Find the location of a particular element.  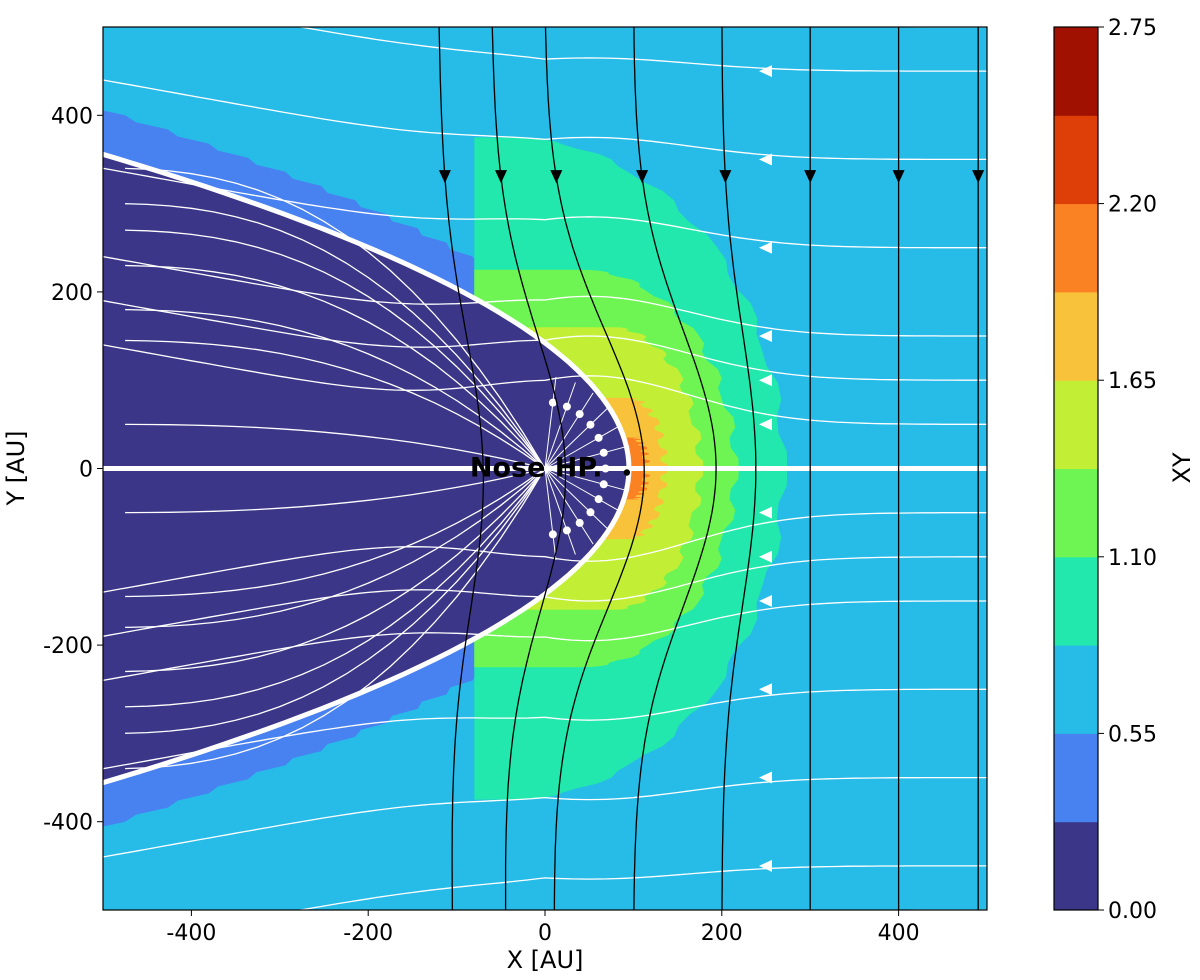

x-axis-label: X [AU] is located at coordinates (545, 960).